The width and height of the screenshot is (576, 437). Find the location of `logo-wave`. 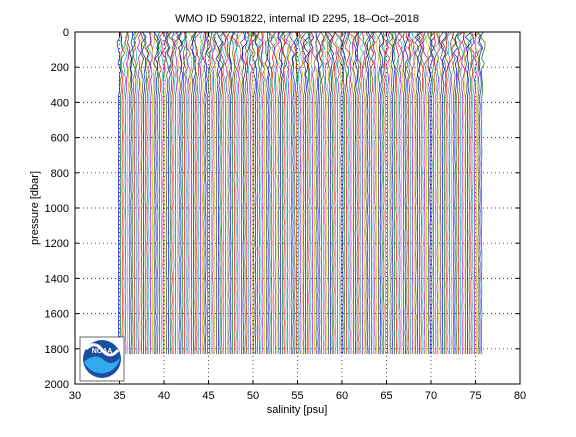

logo-wave is located at coordinates (102, 365).